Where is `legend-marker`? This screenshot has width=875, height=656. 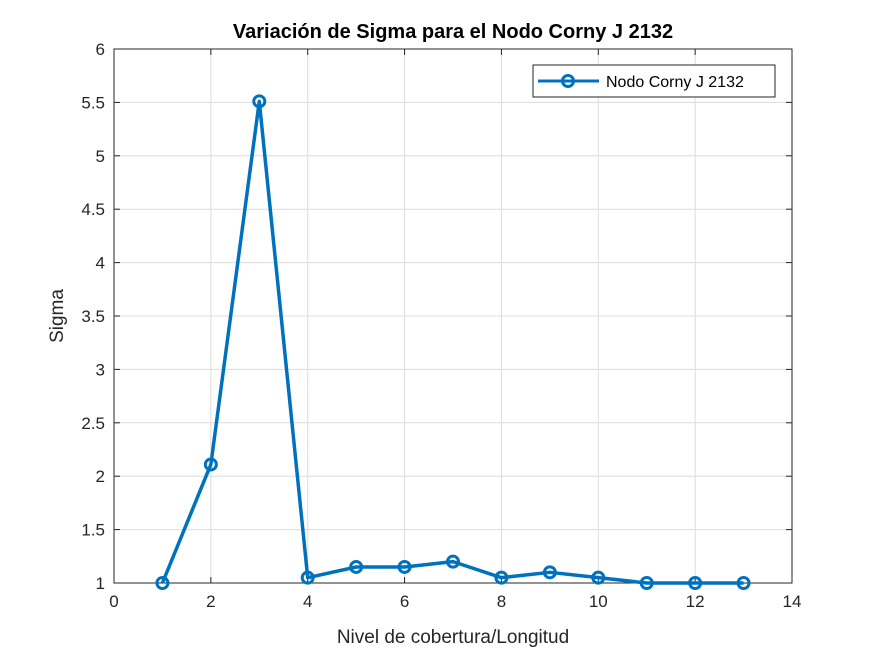 legend-marker is located at coordinates (568, 81).